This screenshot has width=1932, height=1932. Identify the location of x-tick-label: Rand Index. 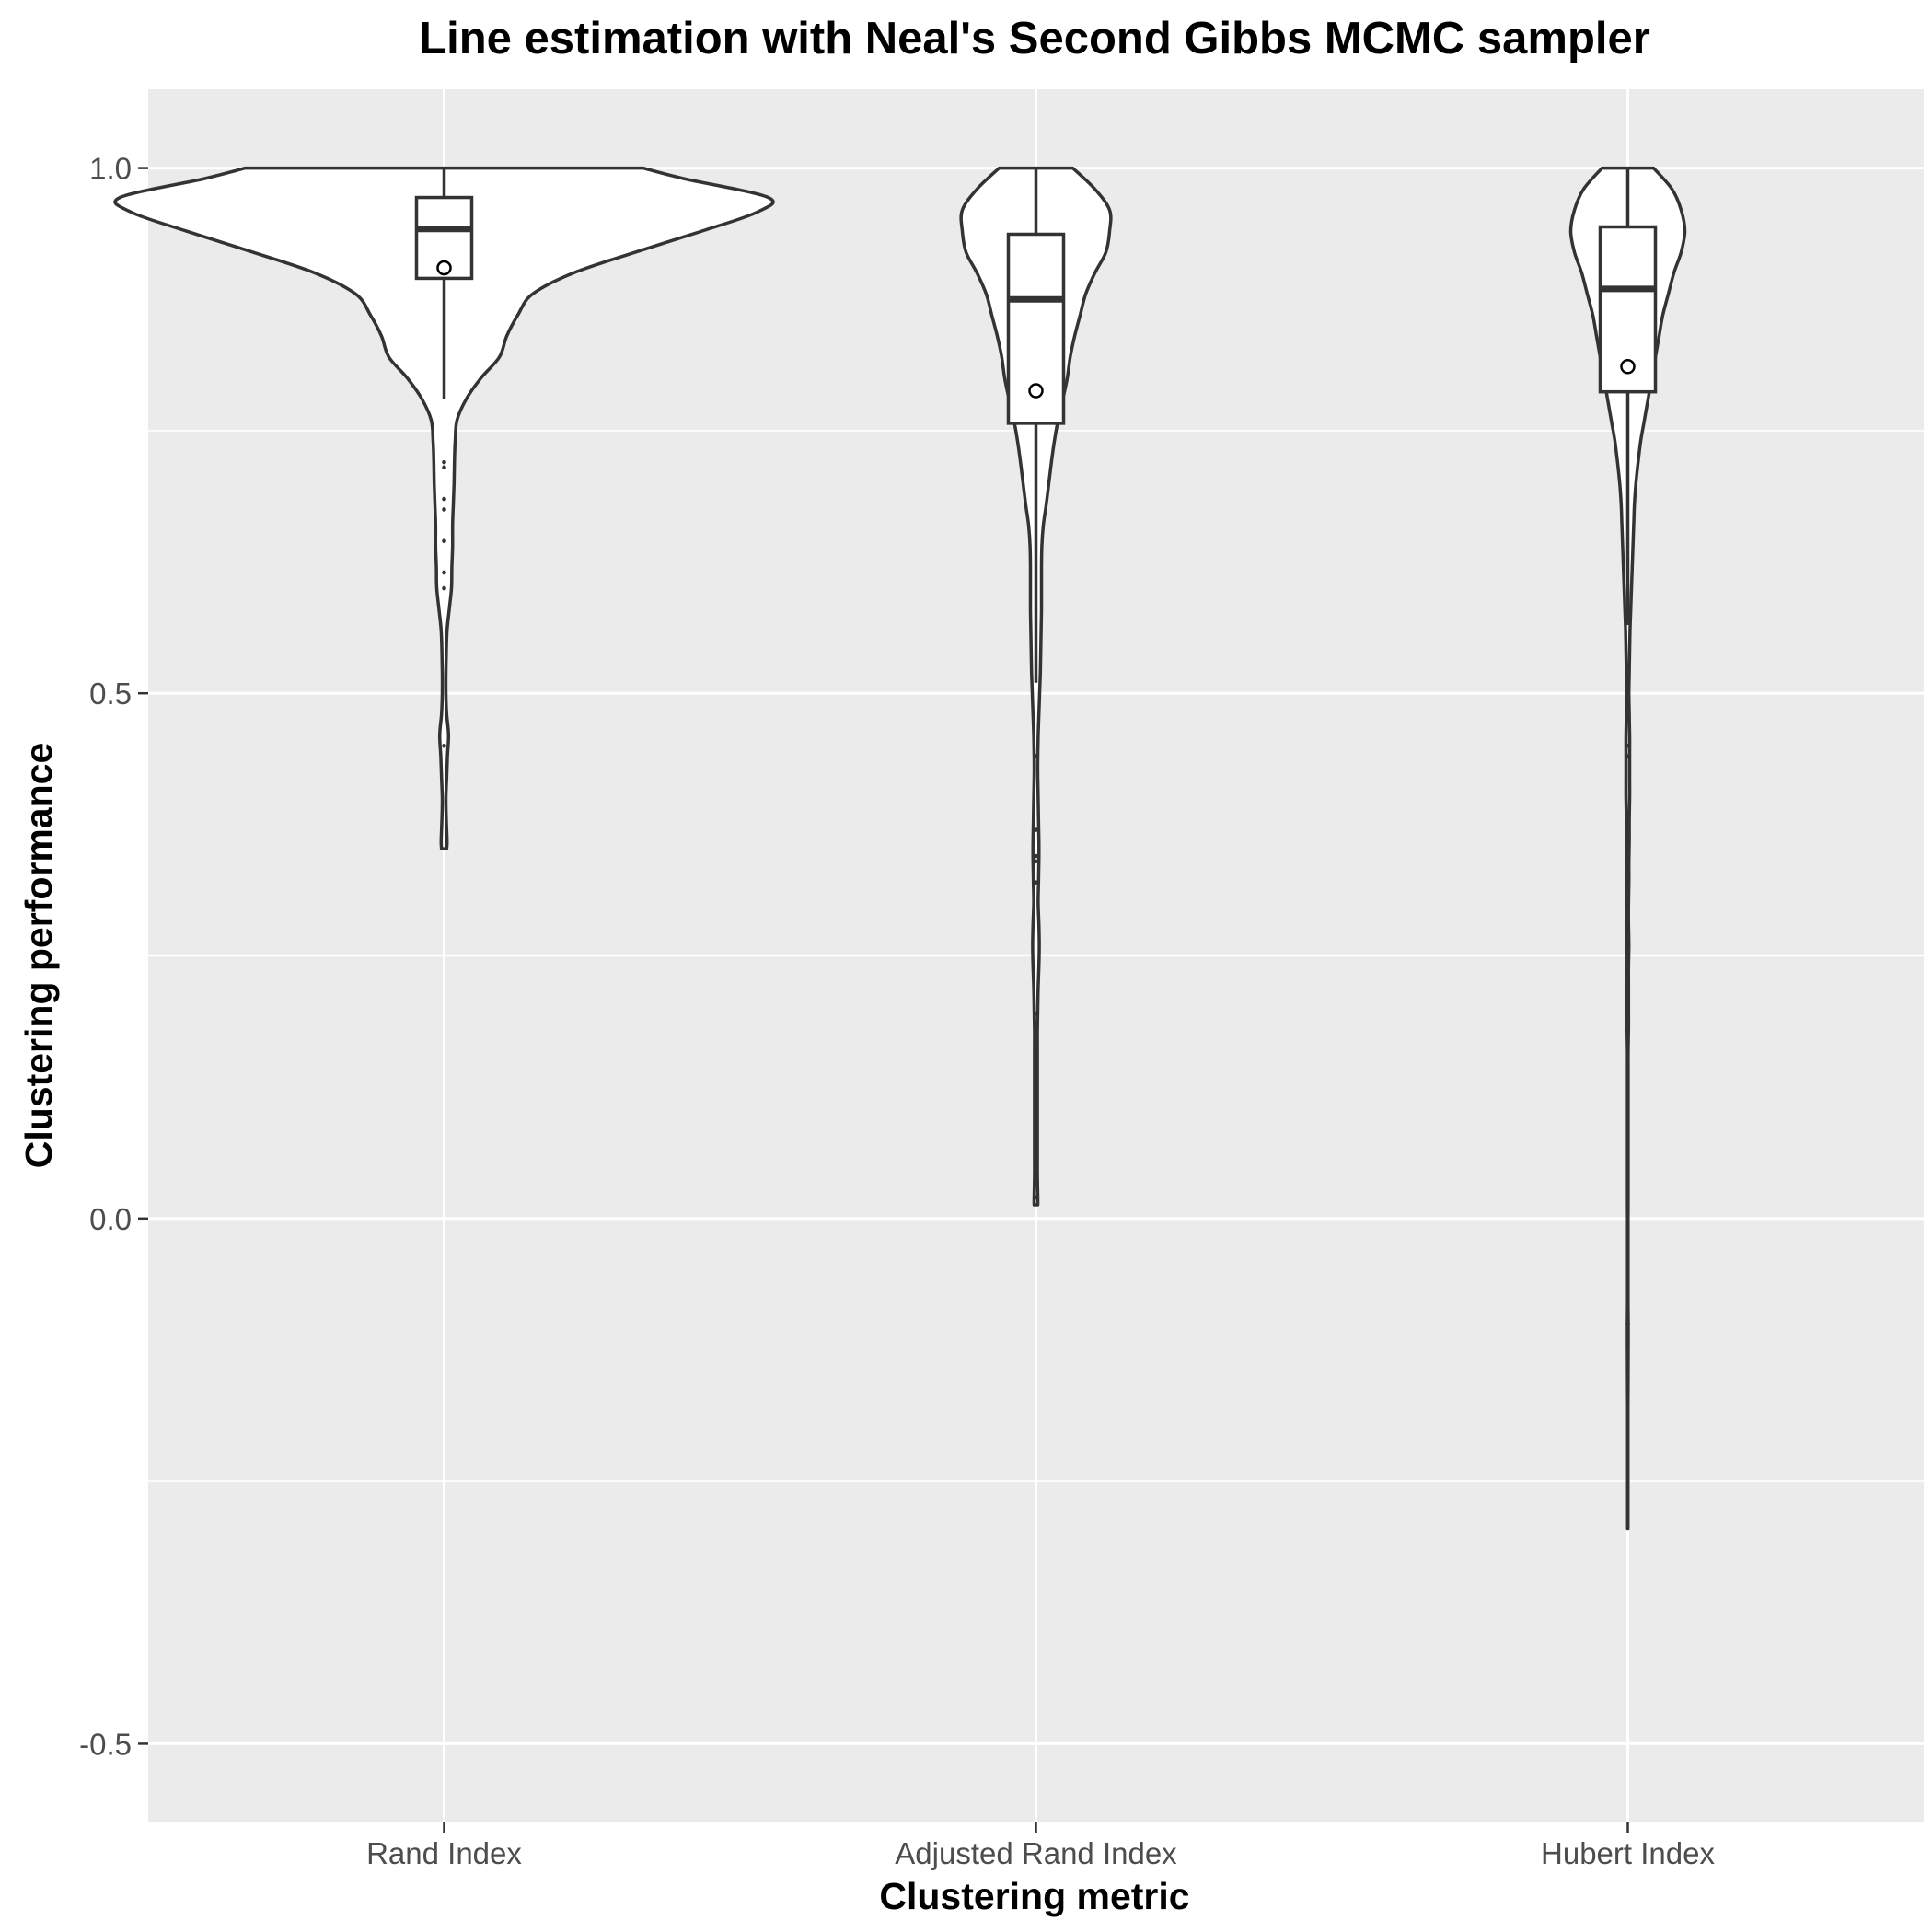
(444, 1853).